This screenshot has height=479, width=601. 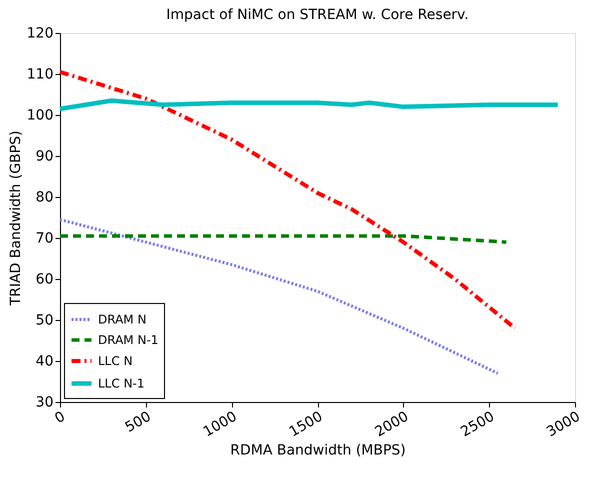 What do you see at coordinates (45, 238) in the screenshot?
I see `y-tick-label: 70` at bounding box center [45, 238].